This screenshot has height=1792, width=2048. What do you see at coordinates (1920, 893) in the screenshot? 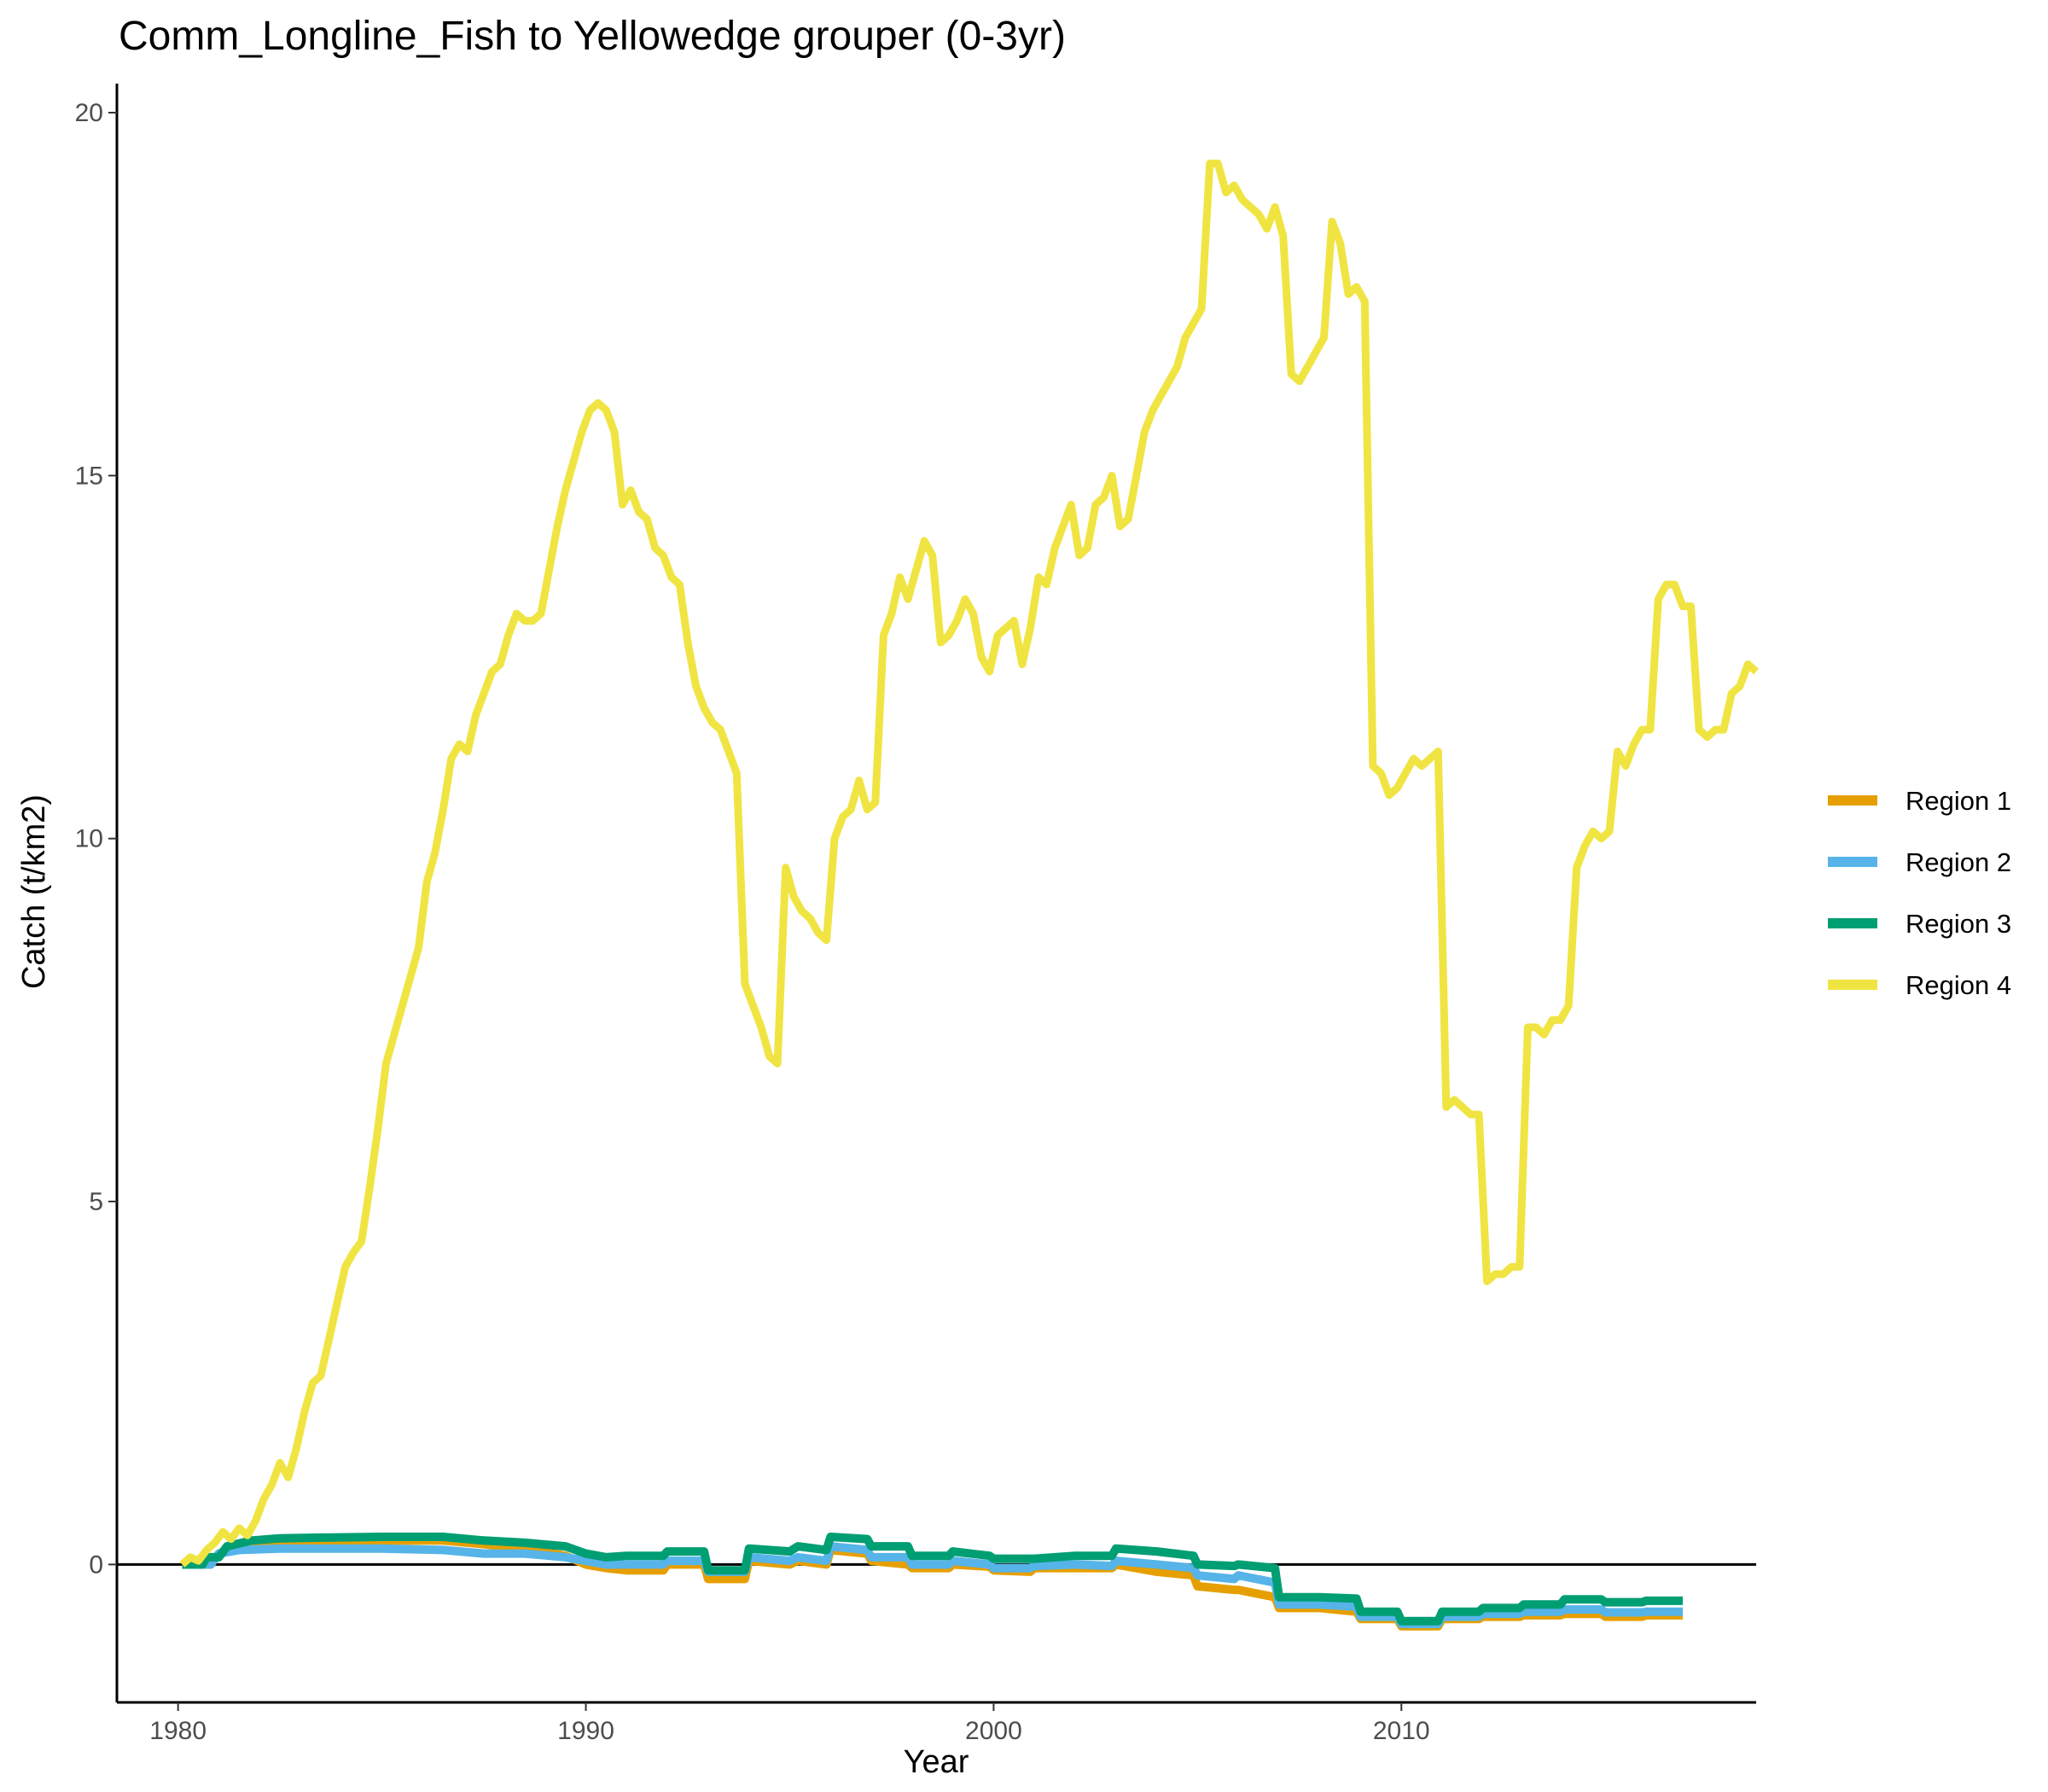
I see `legend: Region 1 Region 2 Region 3 Region 4` at bounding box center [1920, 893].